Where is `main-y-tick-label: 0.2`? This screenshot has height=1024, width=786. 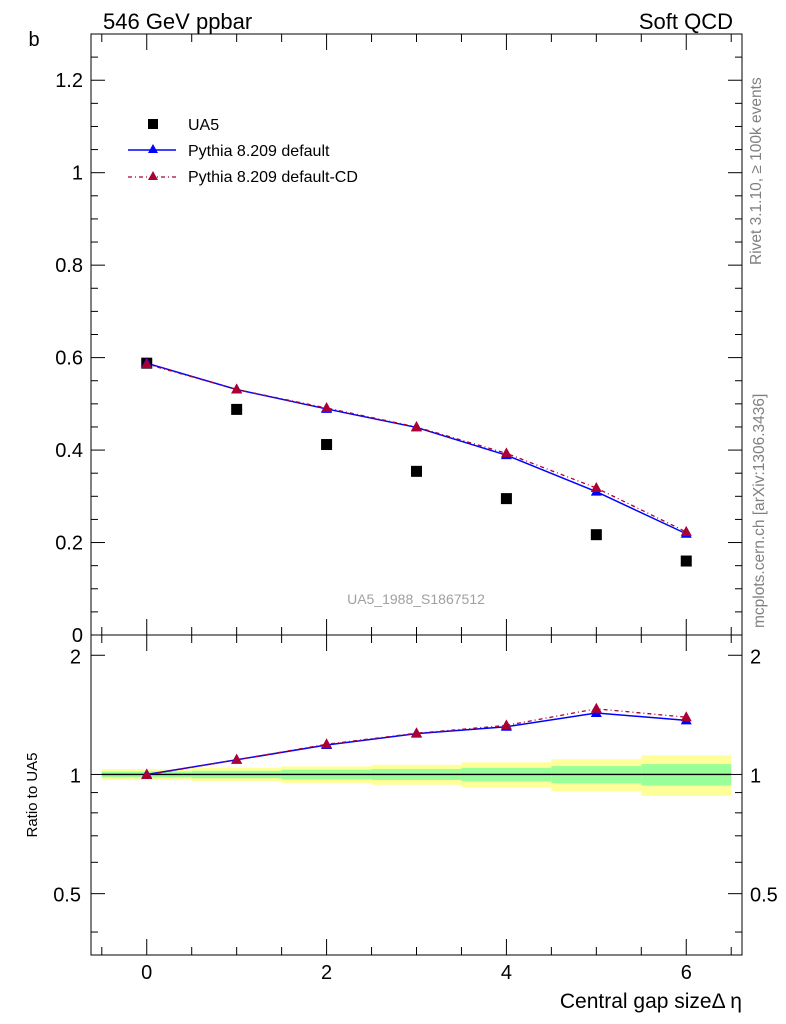
main-y-tick-label: 0.2 is located at coordinates (69, 544).